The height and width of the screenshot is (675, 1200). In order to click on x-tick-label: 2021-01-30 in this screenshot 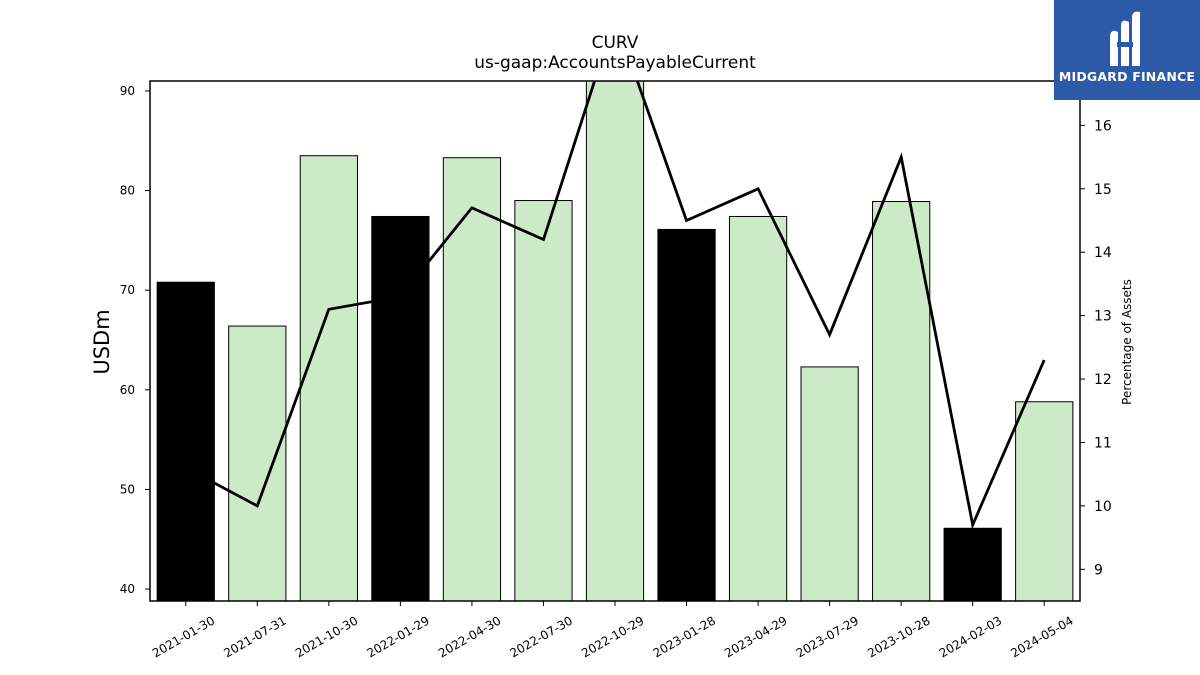, I will do `click(183, 636)`.